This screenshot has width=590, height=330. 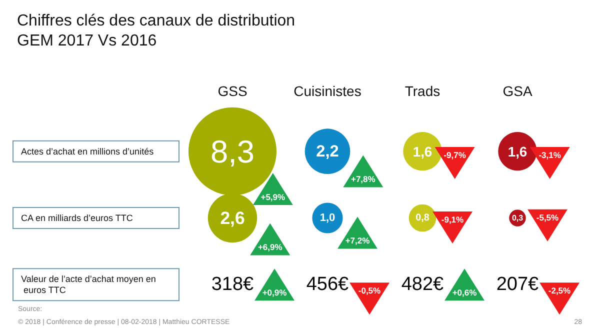 What do you see at coordinates (328, 218) in the screenshot?
I see `data-label: 1,0` at bounding box center [328, 218].